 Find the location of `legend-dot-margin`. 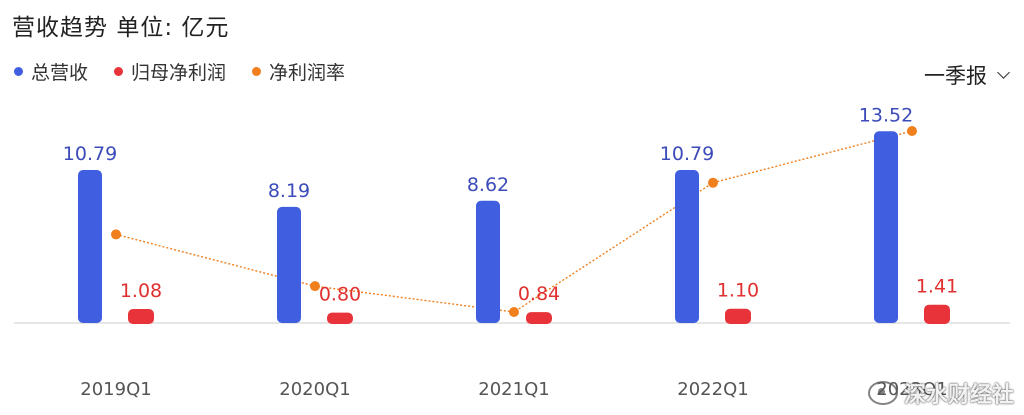

legend-dot-margin is located at coordinates (257, 71).